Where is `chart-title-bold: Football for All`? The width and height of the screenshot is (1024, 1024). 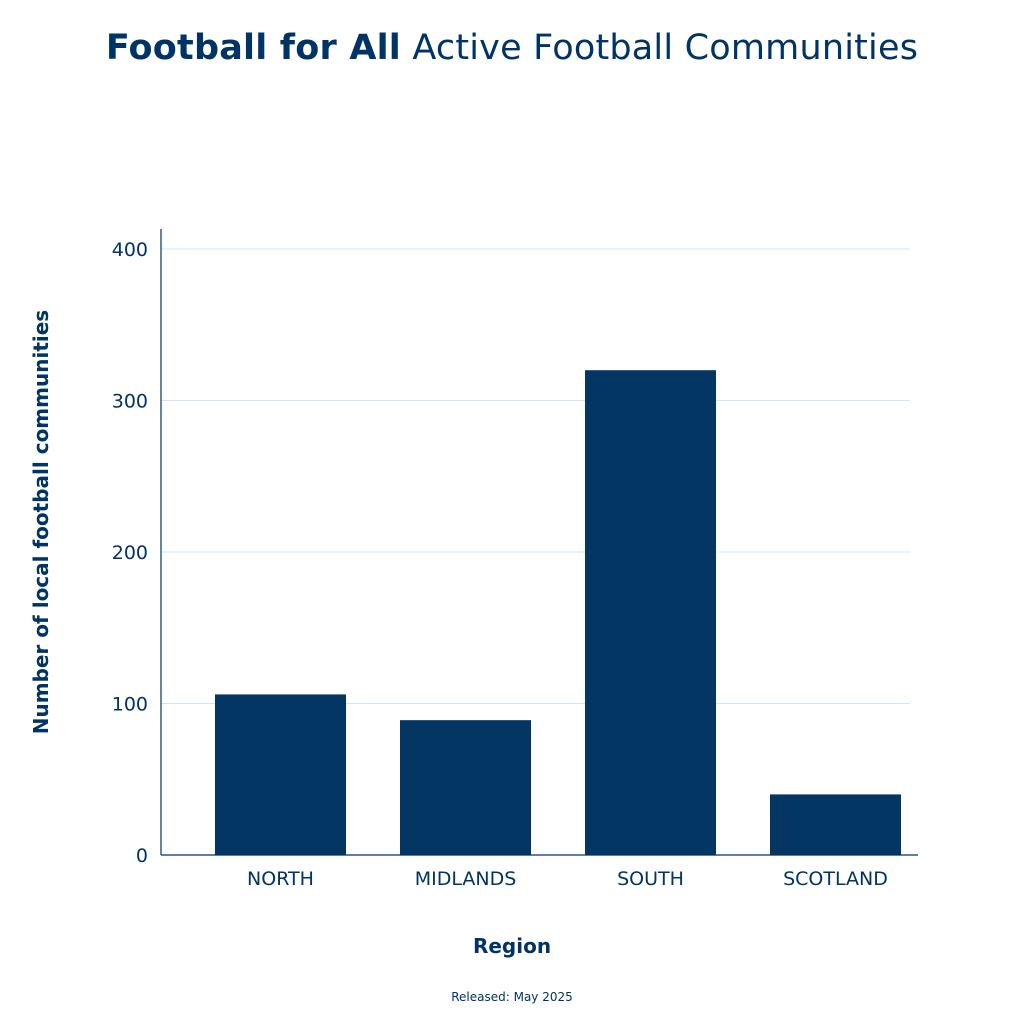 chart-title-bold: Football for All is located at coordinates (253, 48).